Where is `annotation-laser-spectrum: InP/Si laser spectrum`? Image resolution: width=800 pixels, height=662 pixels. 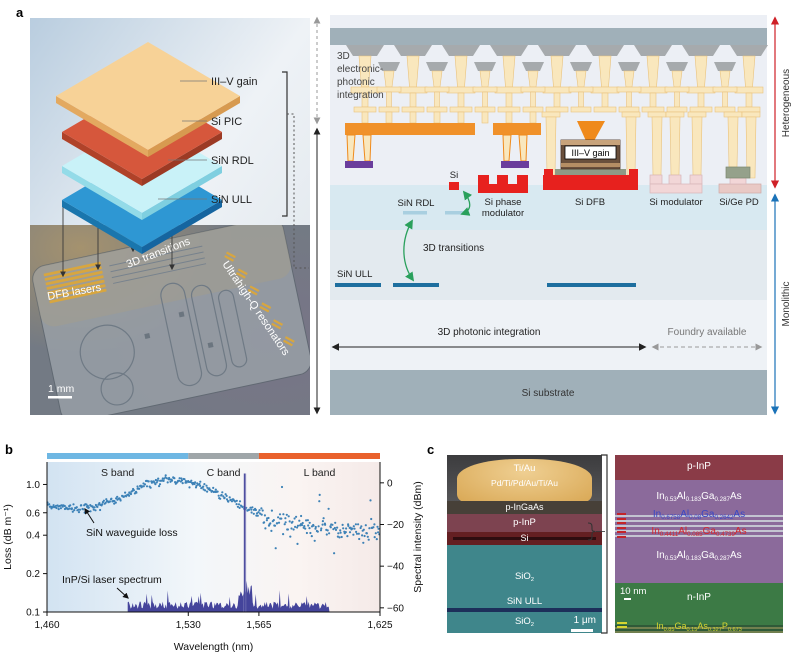 annotation-laser-spectrum: InP/Si laser spectrum is located at coordinates (112, 580).